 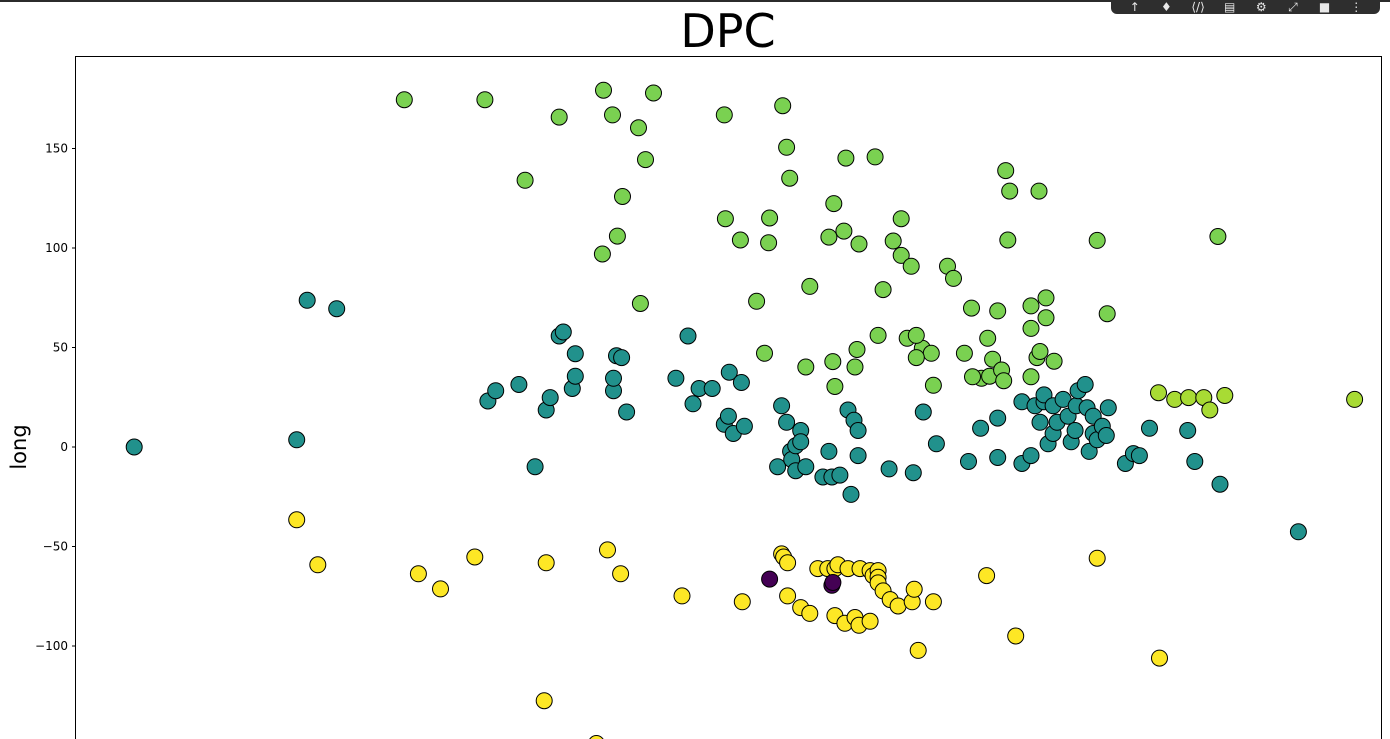 I want to click on more-icon: ⋮, so click(x=1356, y=7).